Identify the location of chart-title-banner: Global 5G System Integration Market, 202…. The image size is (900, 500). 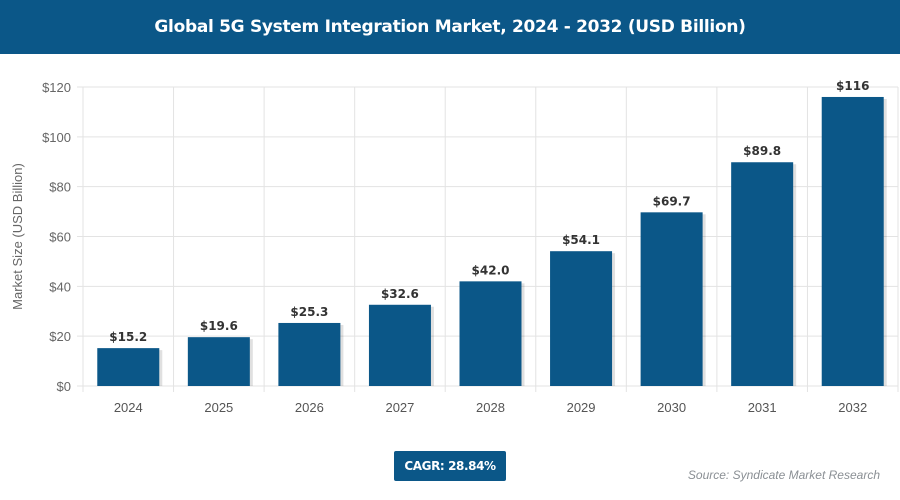
(450, 27).